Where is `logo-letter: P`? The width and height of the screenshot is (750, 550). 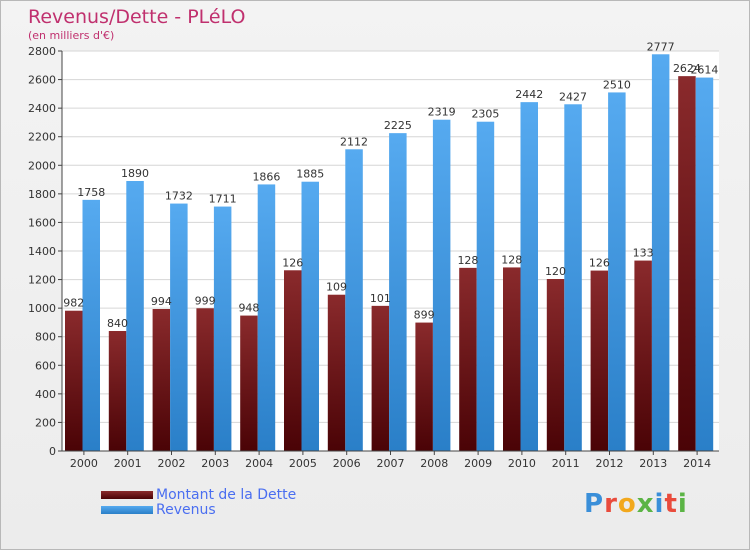 logo-letter: P is located at coordinates (594, 504).